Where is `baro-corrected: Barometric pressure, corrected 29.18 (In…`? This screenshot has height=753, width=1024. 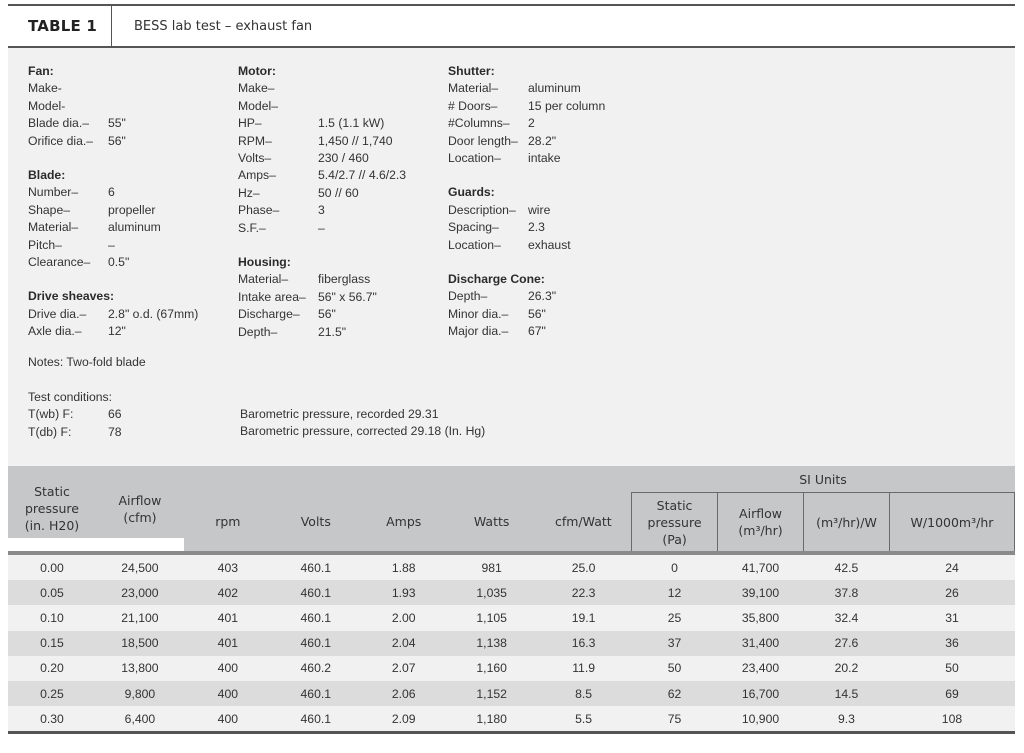 baro-corrected: Barometric pressure, corrected 29.18 (In… is located at coordinates (363, 431).